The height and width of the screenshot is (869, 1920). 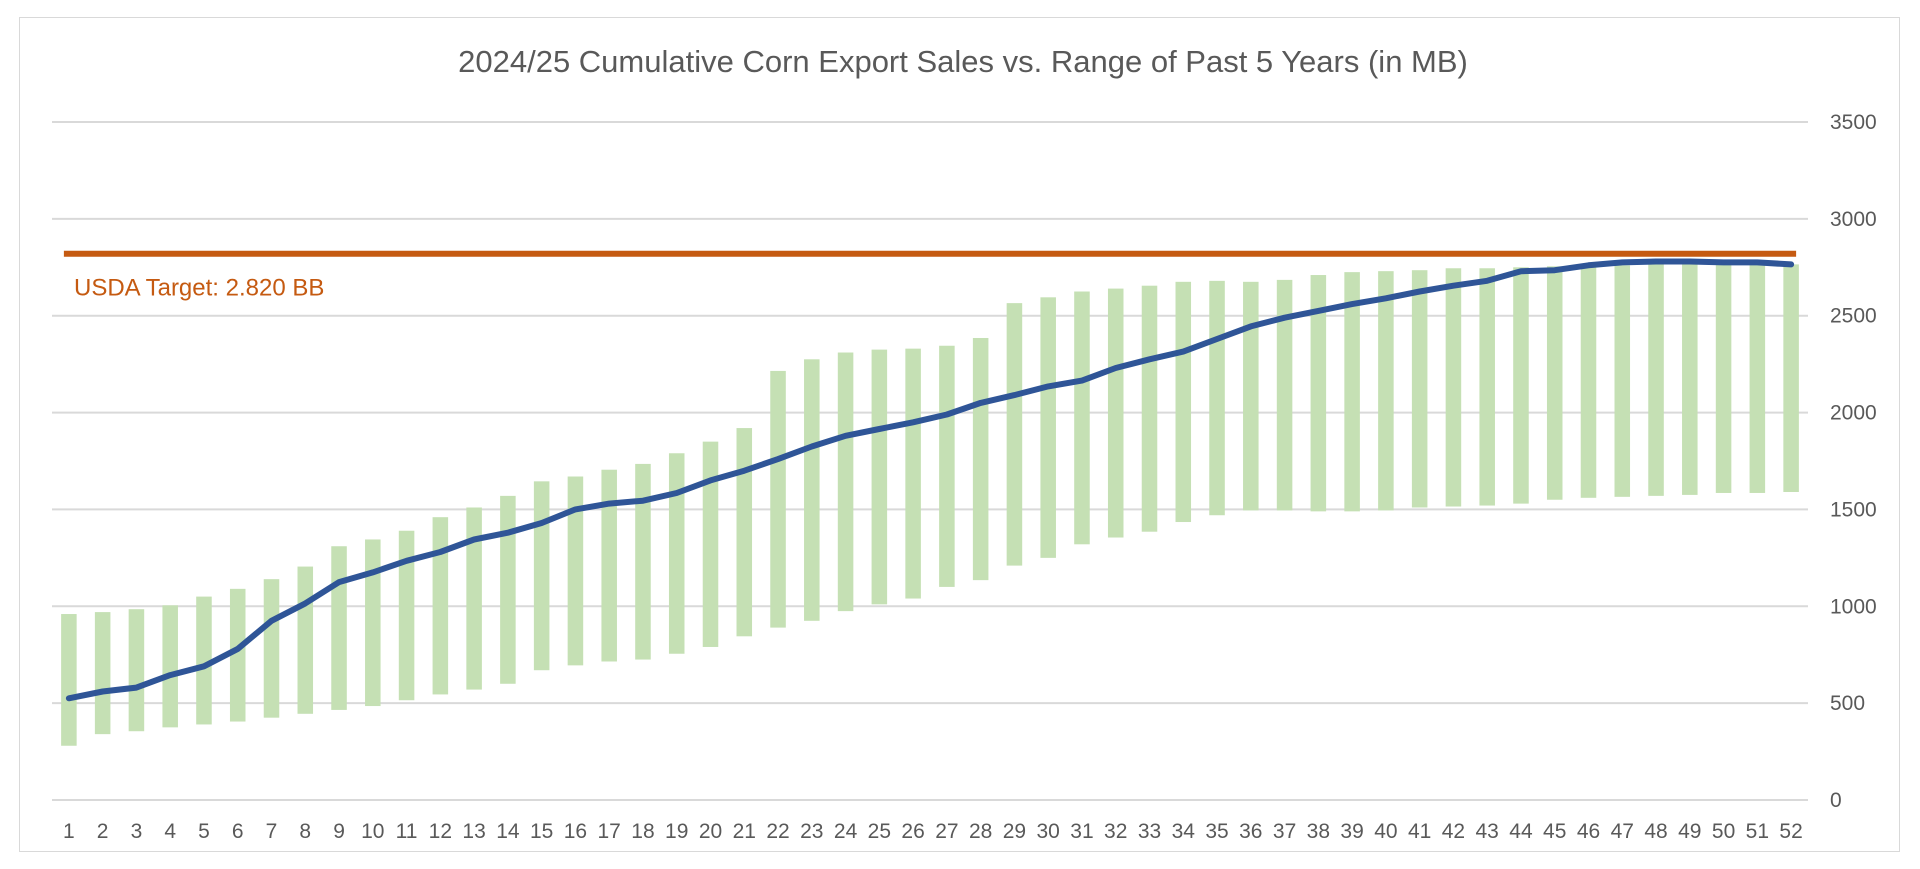 What do you see at coordinates (1588, 831) in the screenshot?
I see `x-tick-label: 46` at bounding box center [1588, 831].